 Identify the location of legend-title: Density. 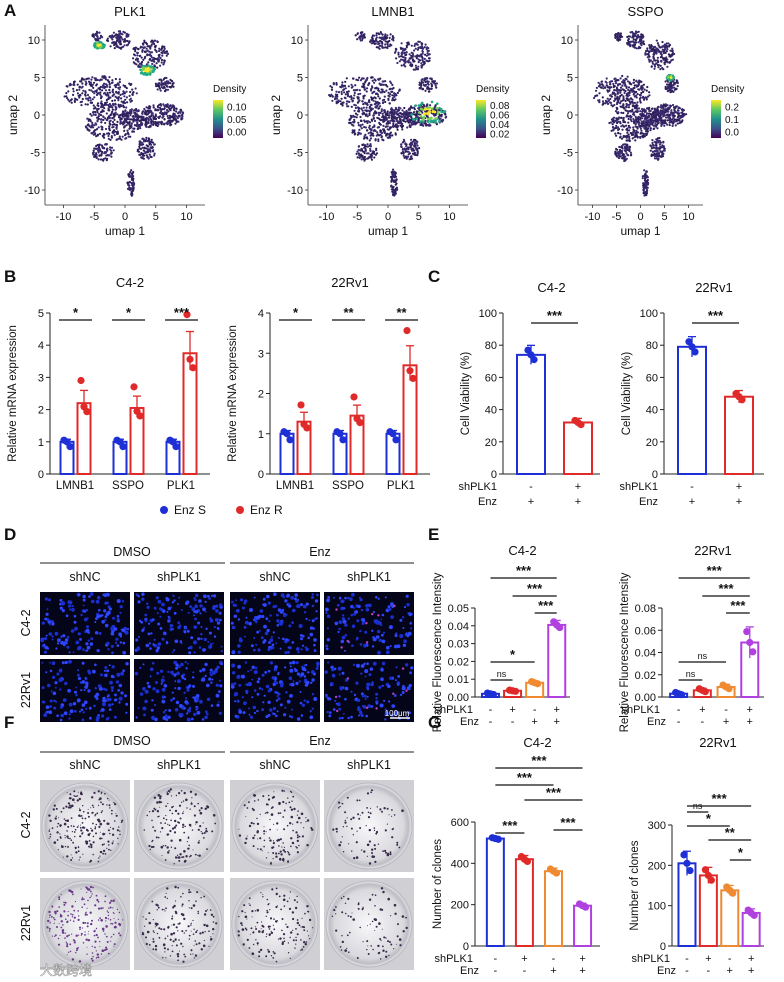
(229, 89).